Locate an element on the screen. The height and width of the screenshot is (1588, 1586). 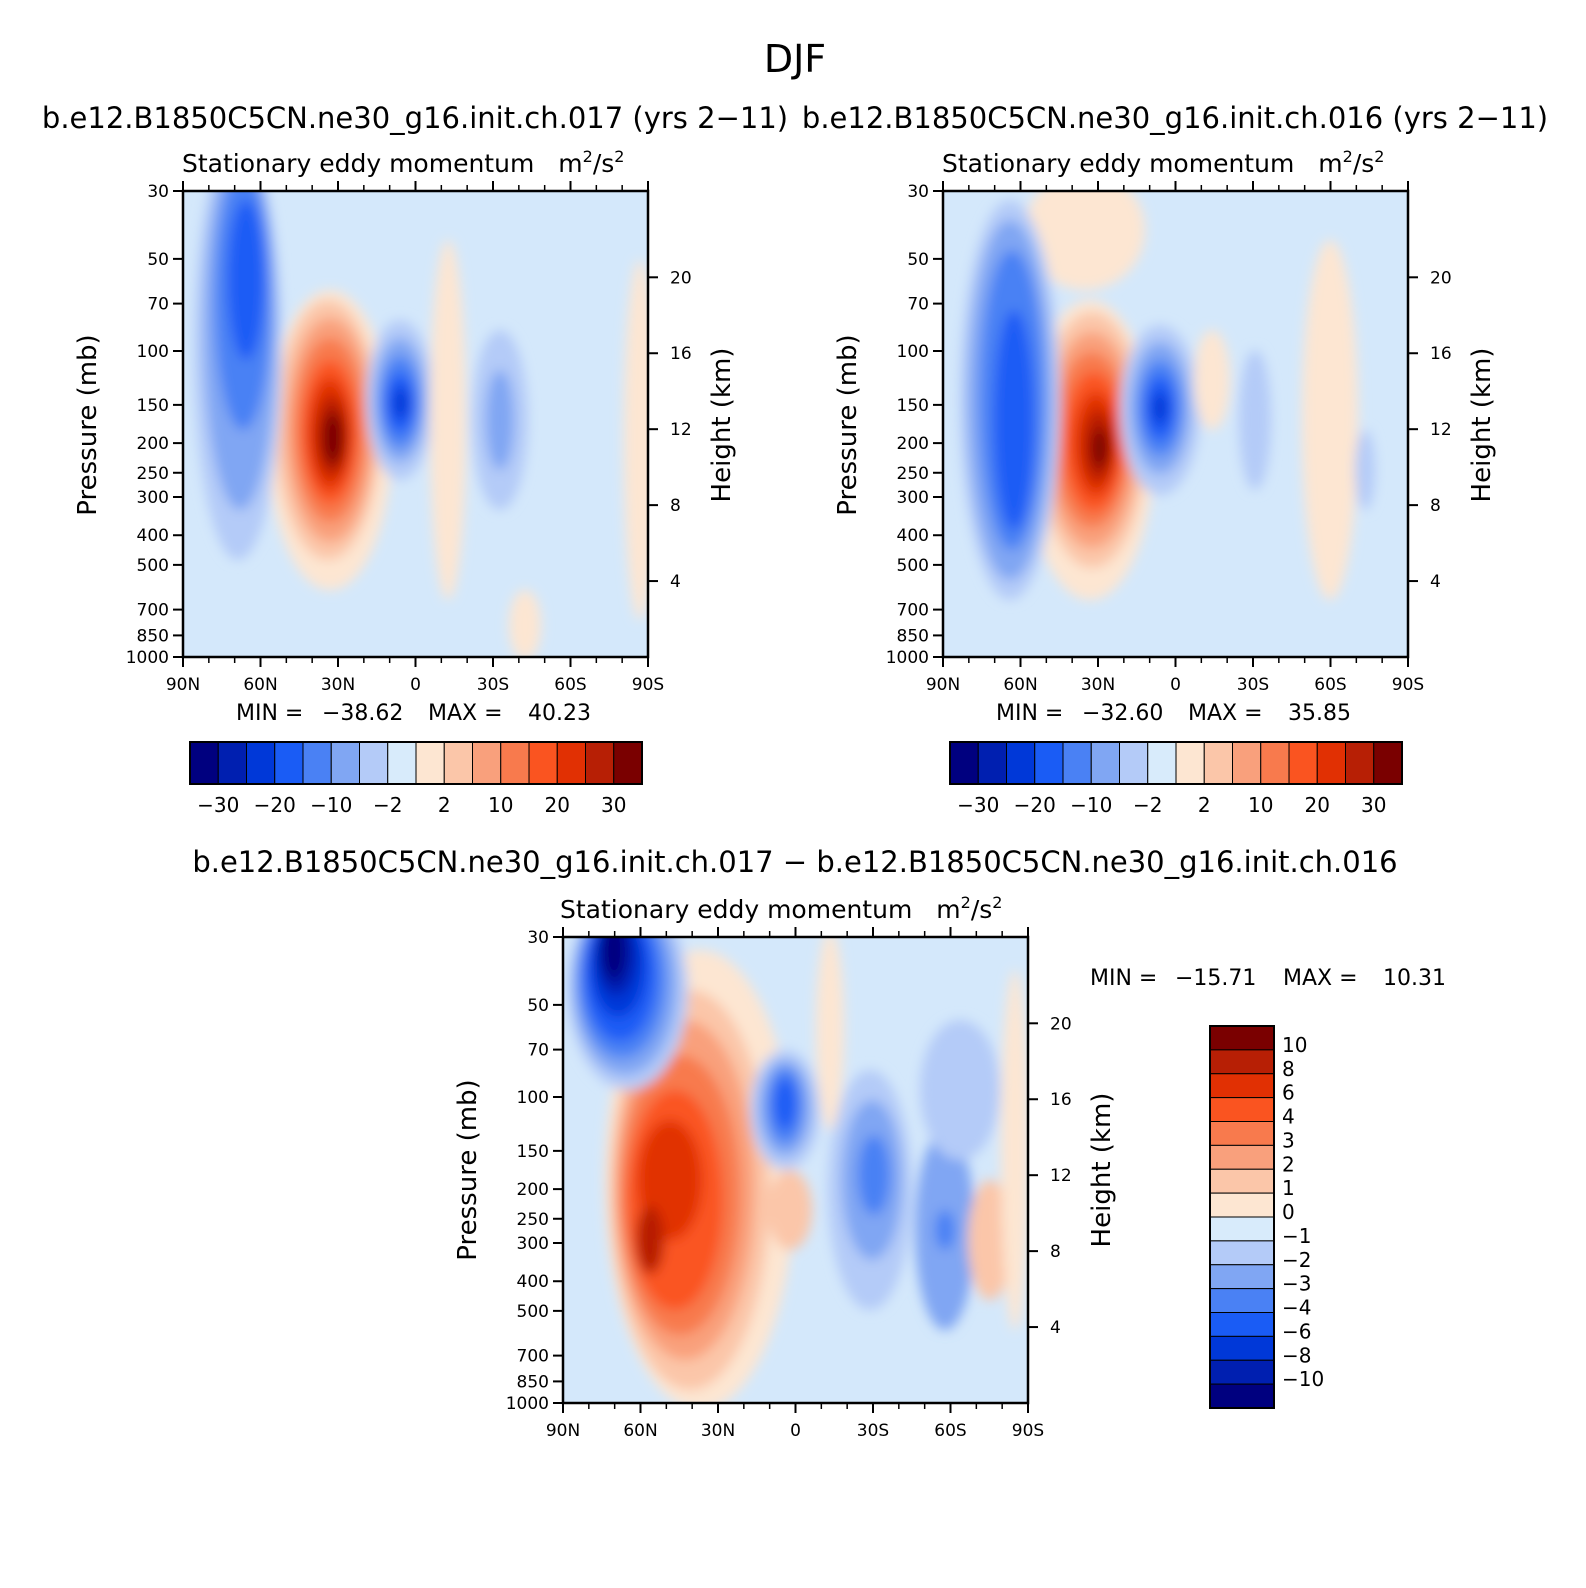
y-tick-label: 500 is located at coordinates (153, 566).